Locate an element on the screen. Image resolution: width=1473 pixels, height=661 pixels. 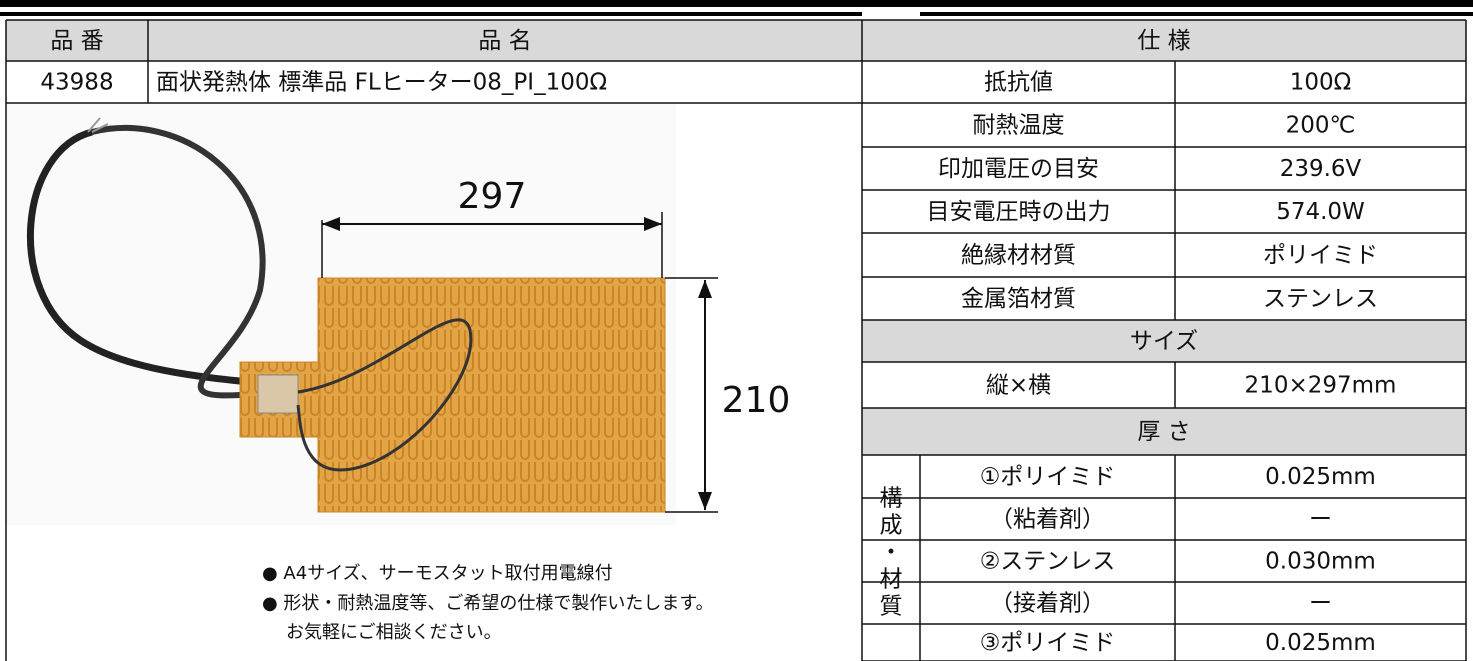
section-title: 厚 さ is located at coordinates (1163, 432).